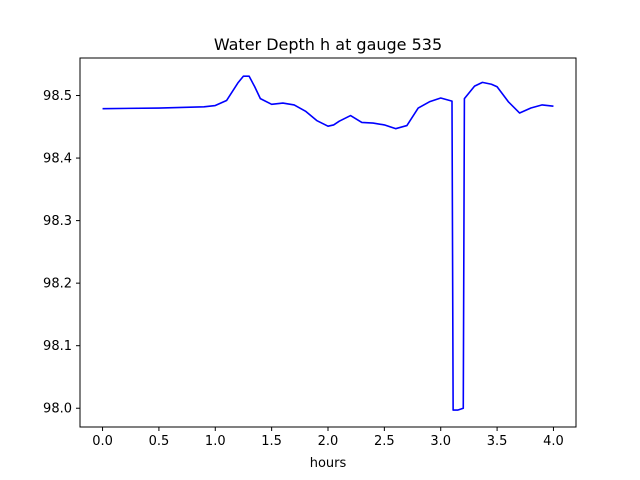  What do you see at coordinates (328, 44) in the screenshot?
I see `chart-title: Water Depth h at gauge 535` at bounding box center [328, 44].